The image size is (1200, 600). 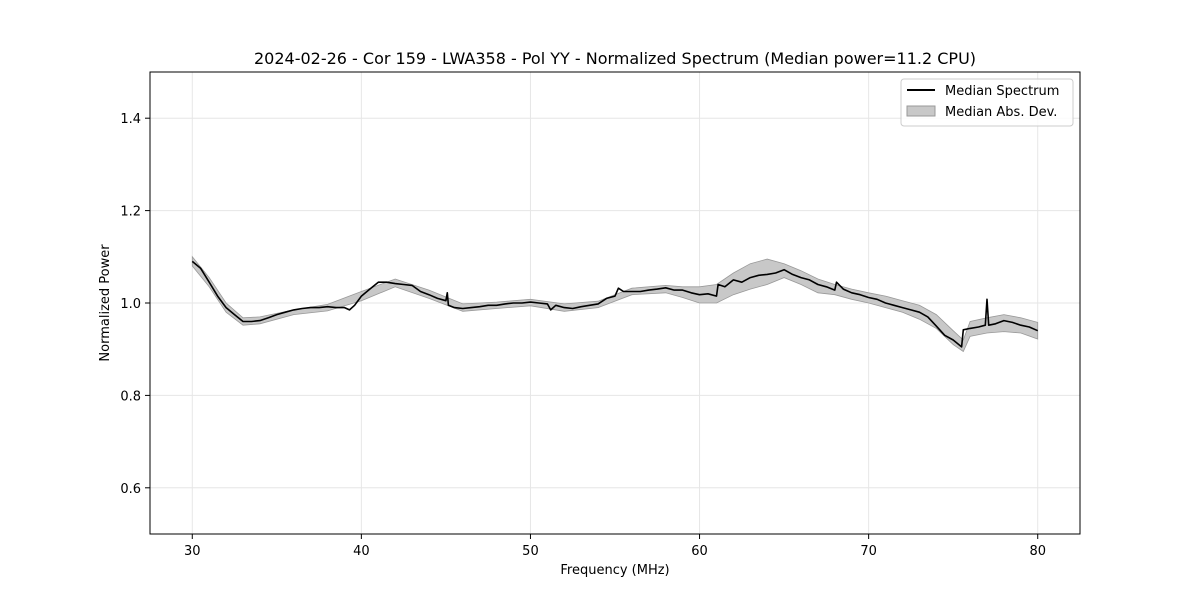 I want to click on legend-band-swatch, so click(x=921, y=111).